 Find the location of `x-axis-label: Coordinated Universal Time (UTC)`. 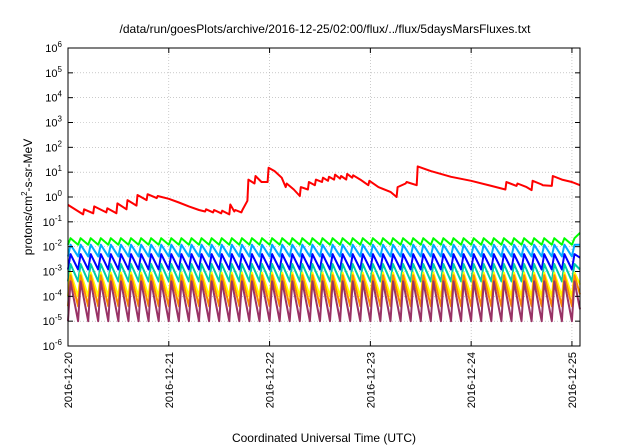

x-axis-label: Coordinated Universal Time (UTC) is located at coordinates (324, 438).